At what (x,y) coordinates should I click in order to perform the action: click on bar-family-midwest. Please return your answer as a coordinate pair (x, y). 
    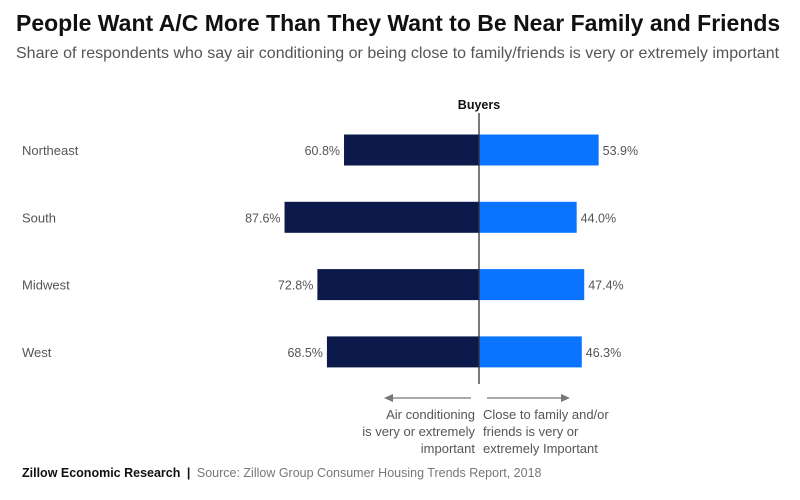
    Looking at the image, I should click on (532, 285).